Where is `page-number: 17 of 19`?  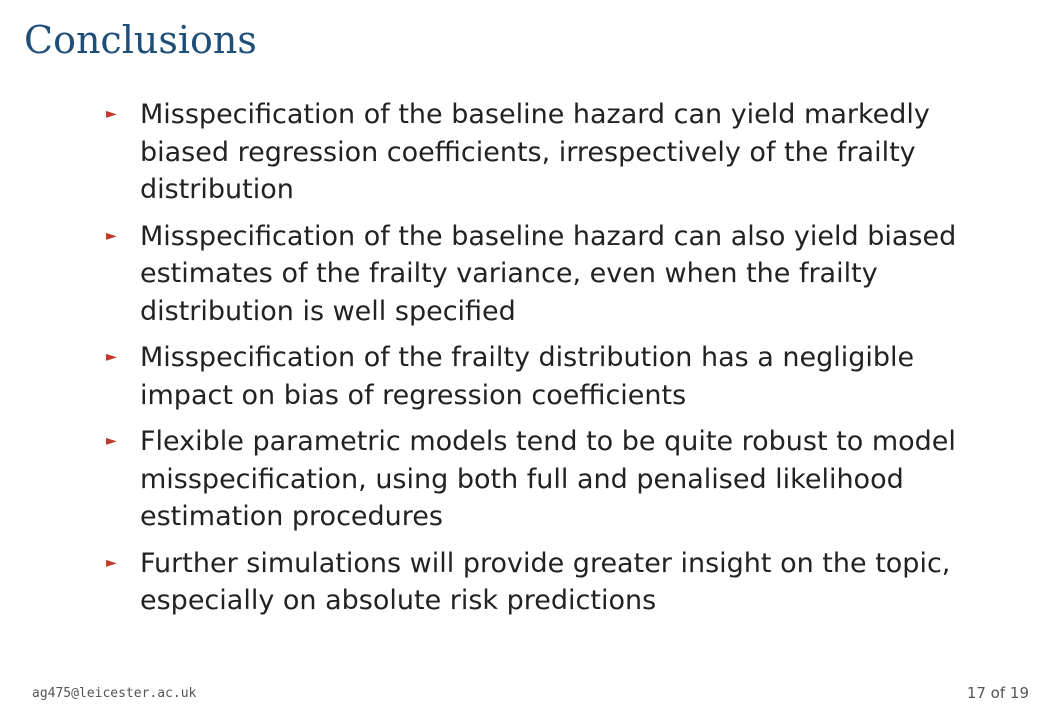
page-number: 17 of 19 is located at coordinates (997, 693).